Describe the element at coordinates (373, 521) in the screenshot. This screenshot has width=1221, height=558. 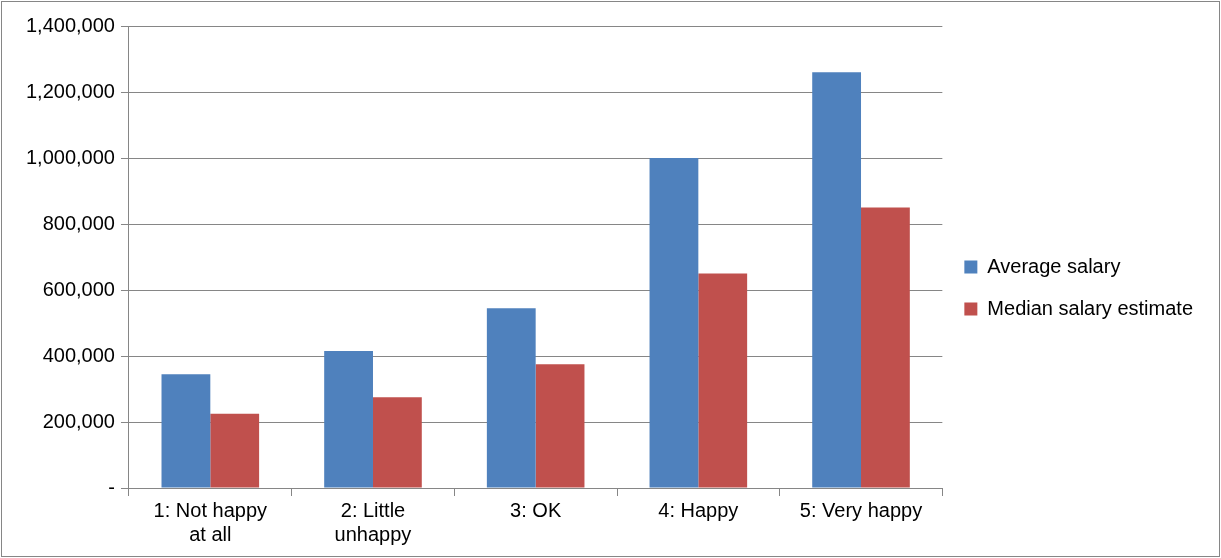
I see `x-tick-label: 2: Little unhappy` at that location.